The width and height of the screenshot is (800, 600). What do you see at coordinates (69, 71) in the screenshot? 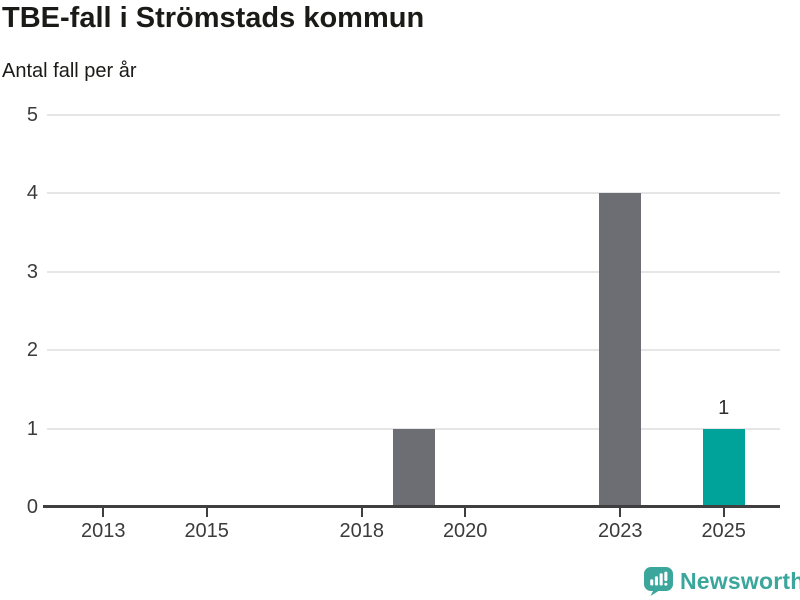
I see `chart-subtitle: Antal fall per år` at bounding box center [69, 71].